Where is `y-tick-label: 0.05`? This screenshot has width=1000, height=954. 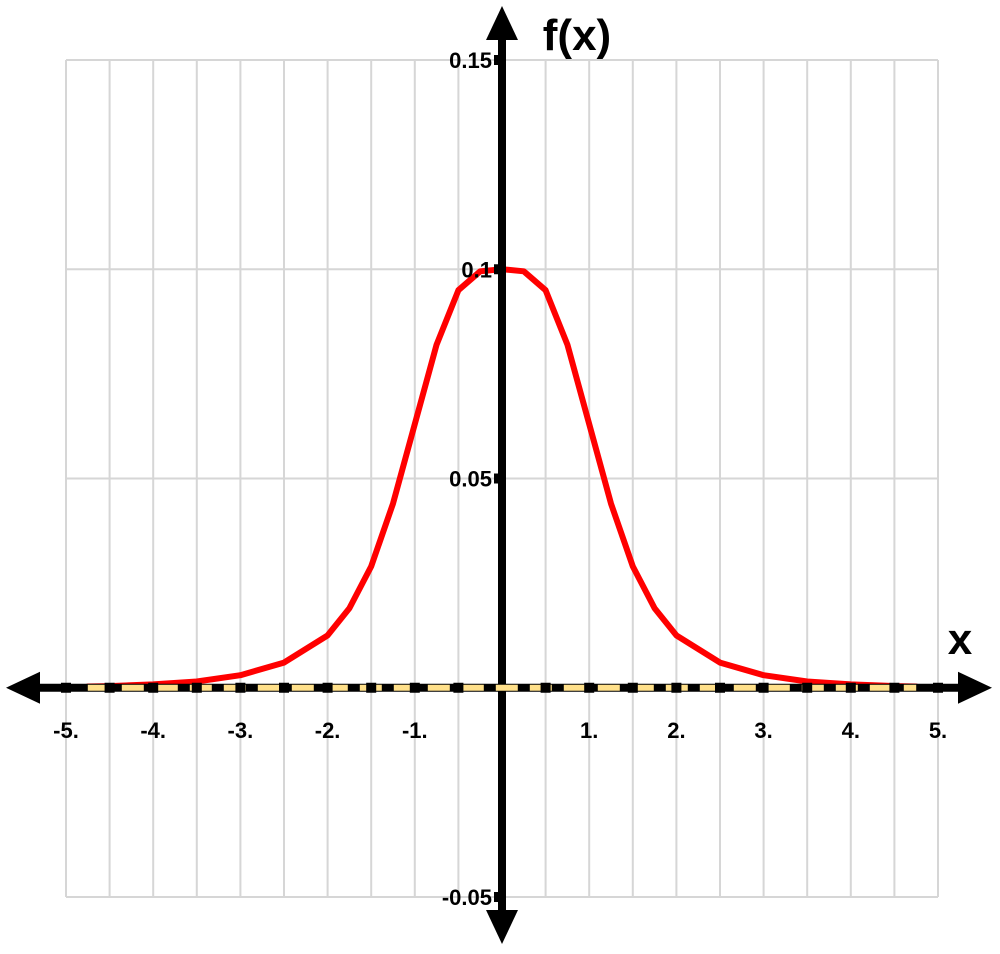 y-tick-label: 0.05 is located at coordinates (470, 479).